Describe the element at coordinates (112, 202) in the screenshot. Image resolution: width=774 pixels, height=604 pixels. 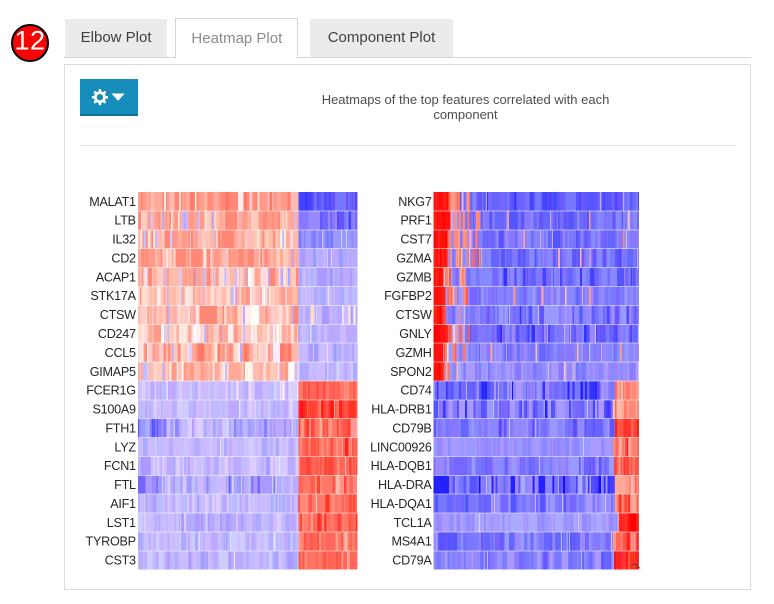
I see `svg-text: MALAT1` at that location.